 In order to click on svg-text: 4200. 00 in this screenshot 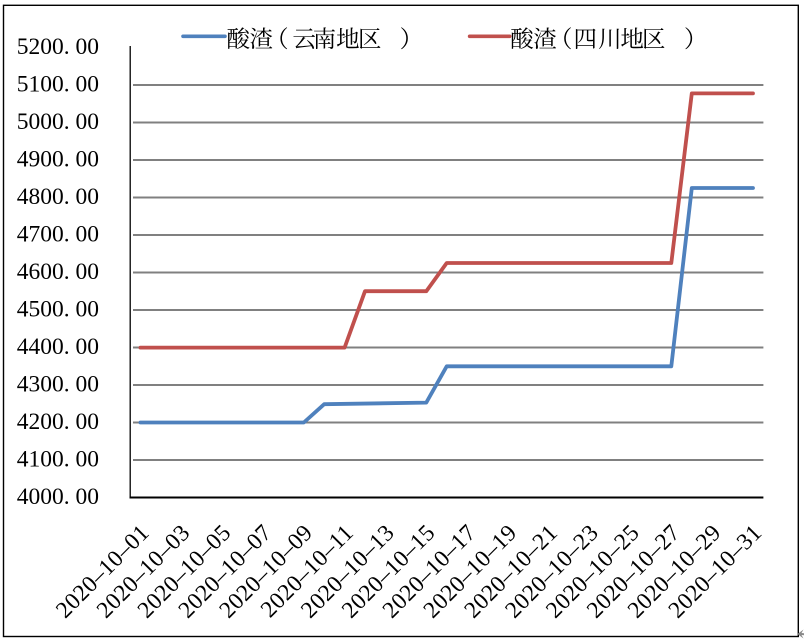, I will do `click(58, 422)`.